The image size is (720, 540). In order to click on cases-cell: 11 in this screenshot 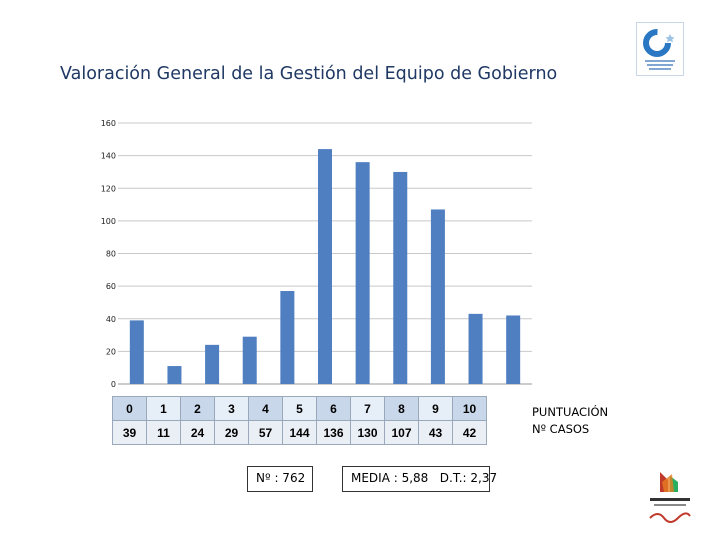, I will do `click(163, 432)`.